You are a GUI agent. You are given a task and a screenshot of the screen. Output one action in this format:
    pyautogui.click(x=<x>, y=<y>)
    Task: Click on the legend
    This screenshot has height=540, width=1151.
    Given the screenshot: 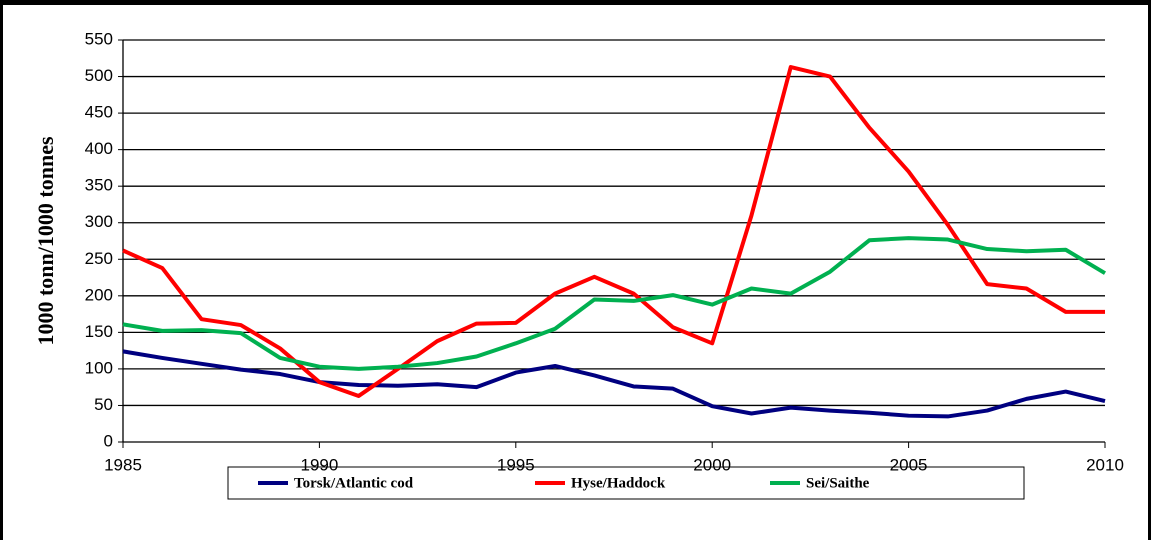 What is the action you would take?
    pyautogui.click(x=626, y=483)
    